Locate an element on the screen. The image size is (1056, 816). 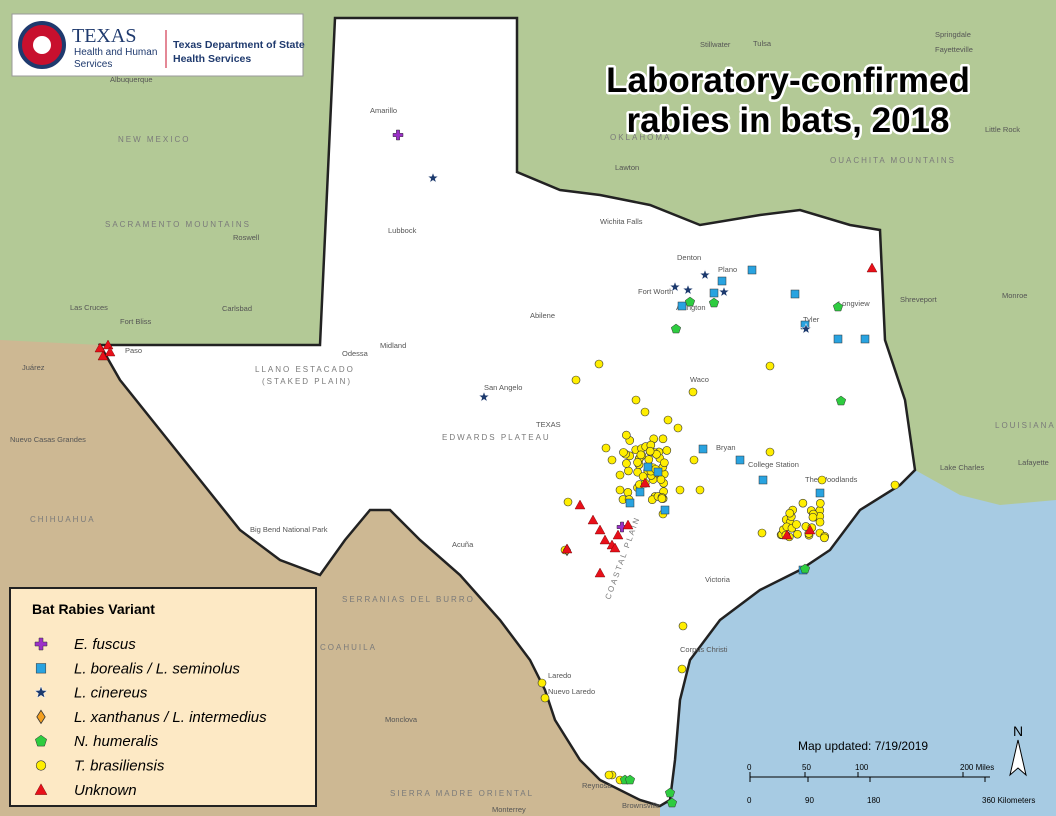
place-label: Lubbock is located at coordinates (402, 230).